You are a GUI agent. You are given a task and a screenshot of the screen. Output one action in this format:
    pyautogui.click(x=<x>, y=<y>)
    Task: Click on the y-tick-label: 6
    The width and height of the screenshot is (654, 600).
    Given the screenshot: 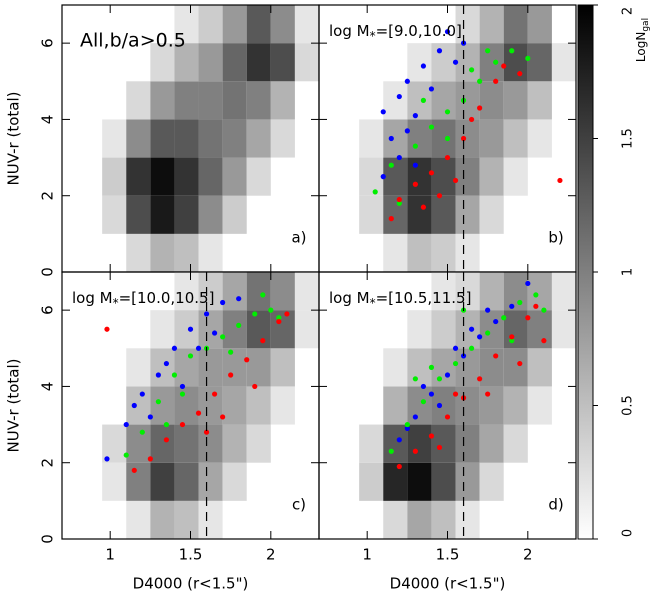 What is the action you would take?
    pyautogui.click(x=48, y=43)
    